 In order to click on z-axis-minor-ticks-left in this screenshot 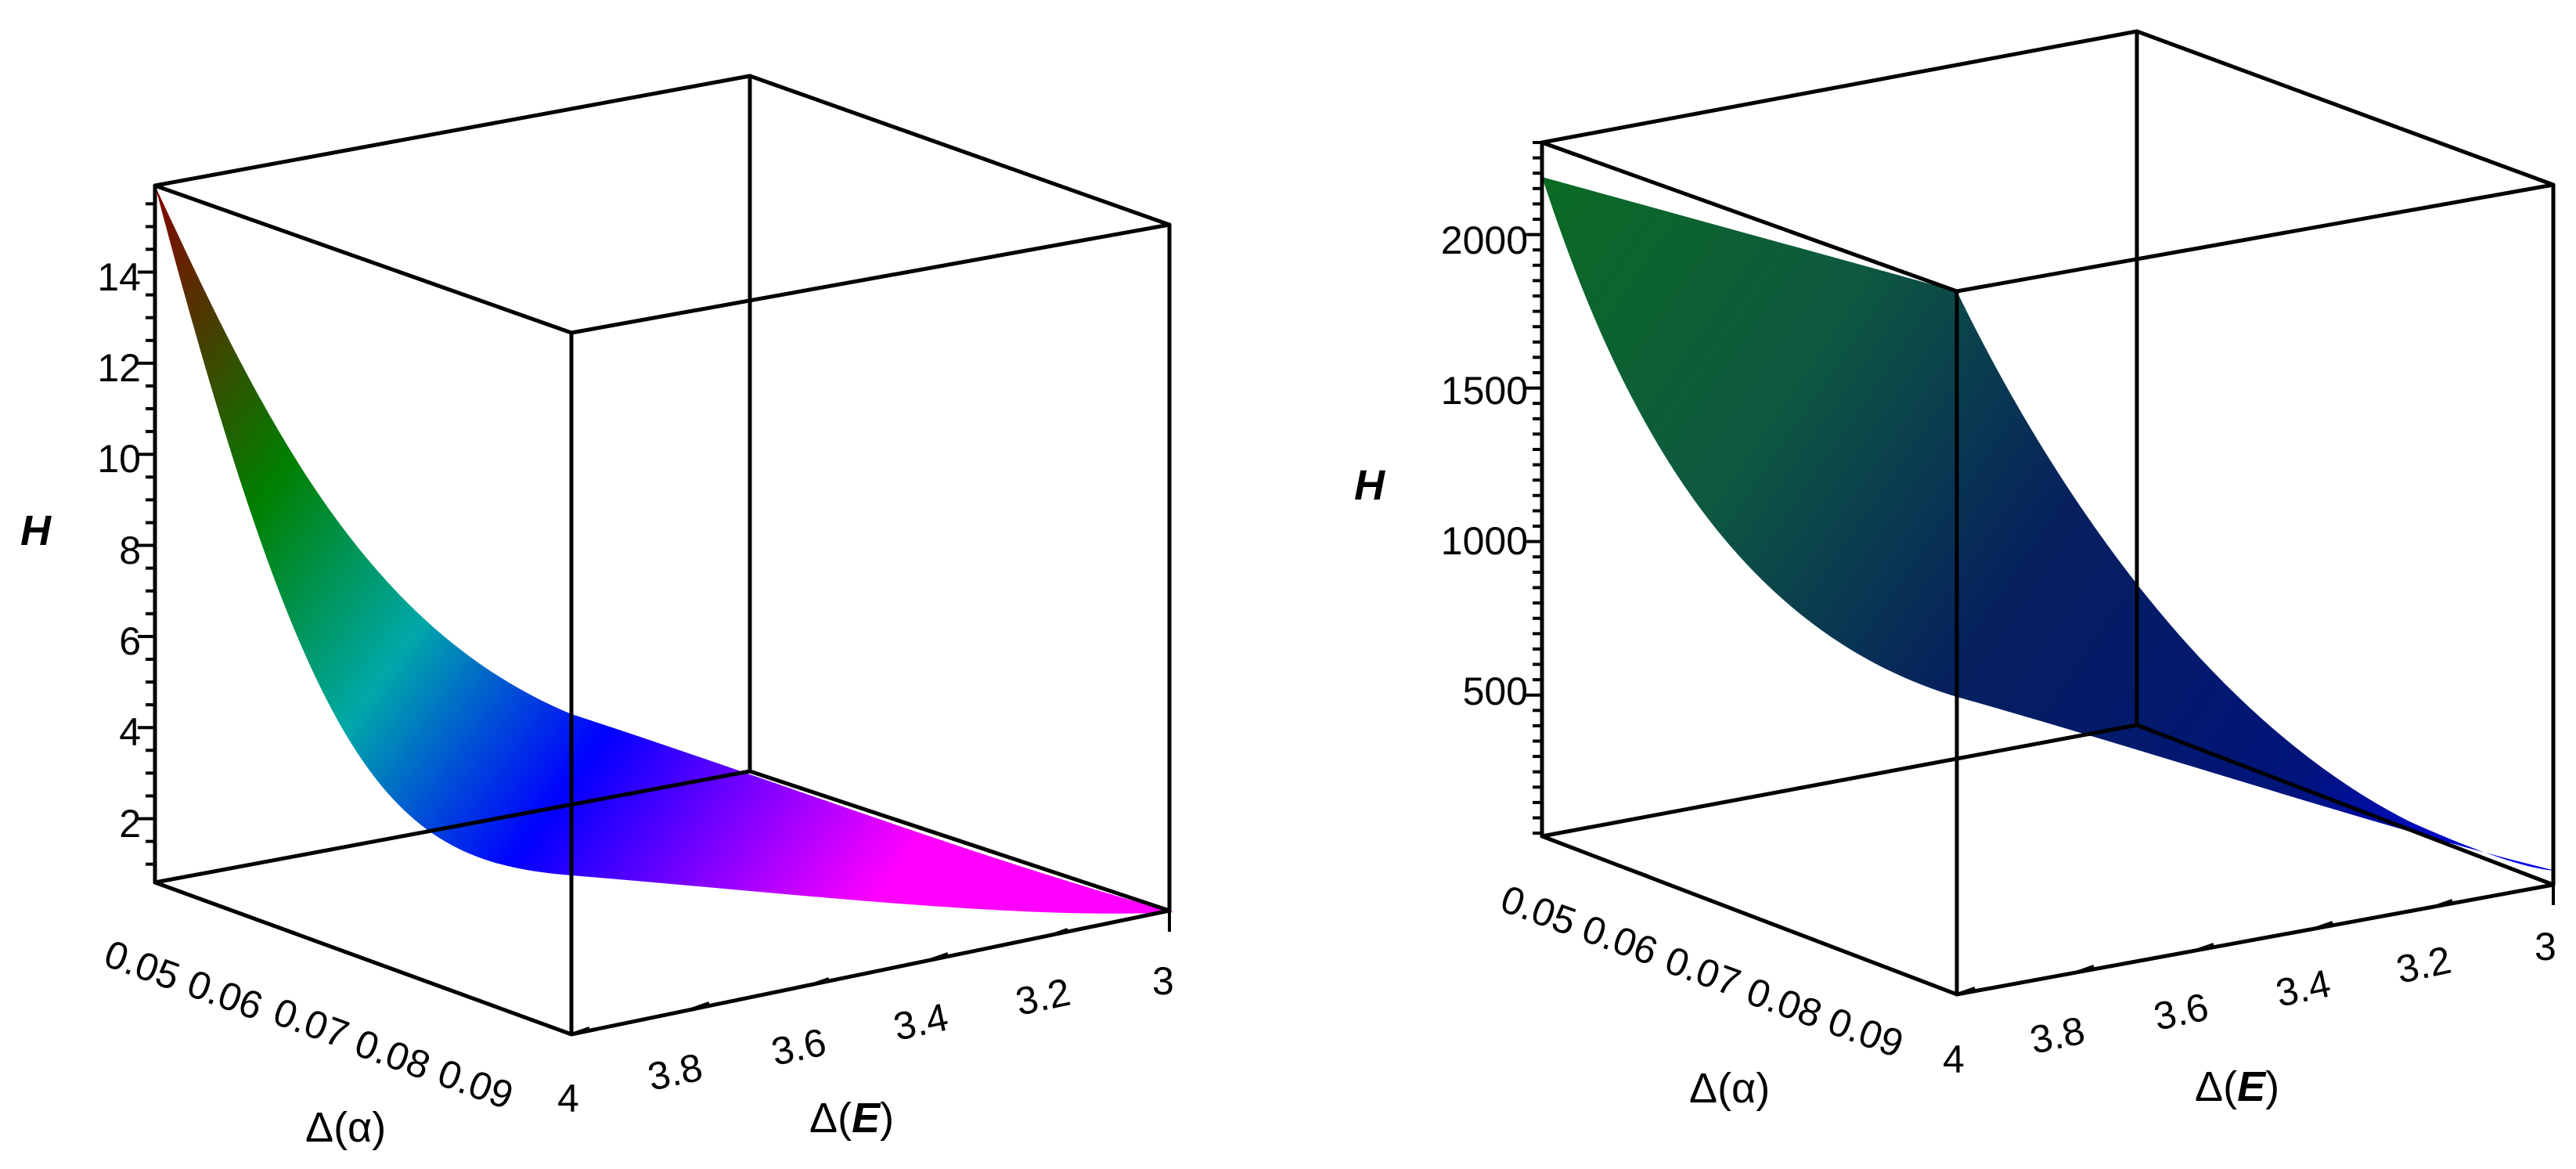, I will do `click(146, 534)`.